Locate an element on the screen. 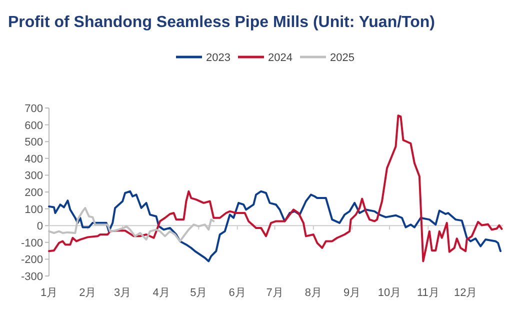 The height and width of the screenshot is (331, 518). y-tick-label: -200 is located at coordinates (31, 260).